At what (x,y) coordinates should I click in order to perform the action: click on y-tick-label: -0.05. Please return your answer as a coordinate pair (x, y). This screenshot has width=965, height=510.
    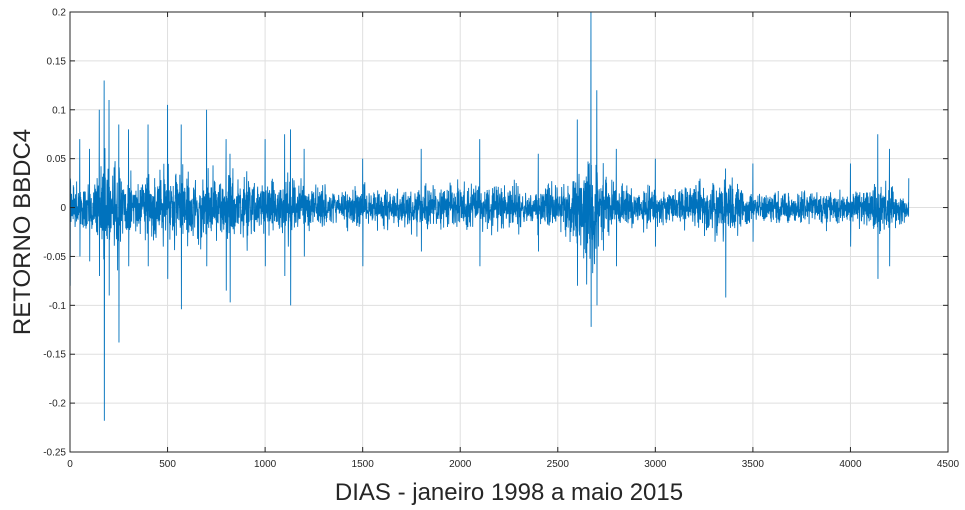
    Looking at the image, I should click on (54, 257).